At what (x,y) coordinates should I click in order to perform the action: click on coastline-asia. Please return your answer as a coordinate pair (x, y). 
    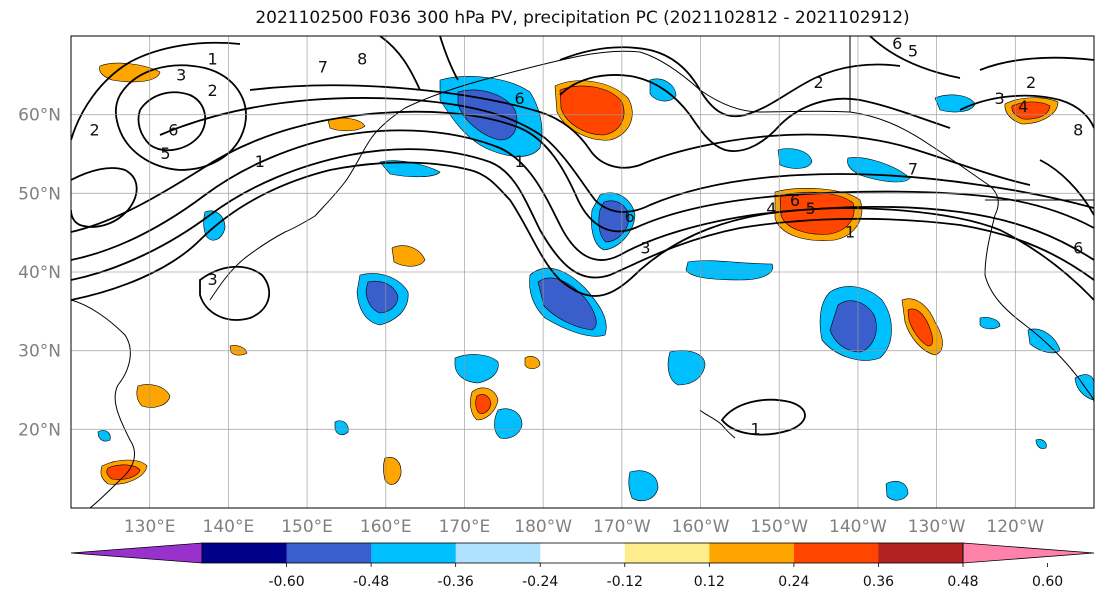
    Looking at the image, I should click on (103, 403).